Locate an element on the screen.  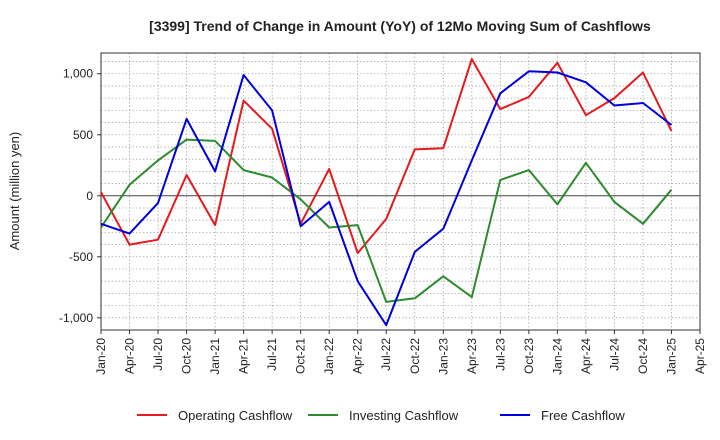
x-tick-label: Jul-23 is located at coordinates (500, 354).